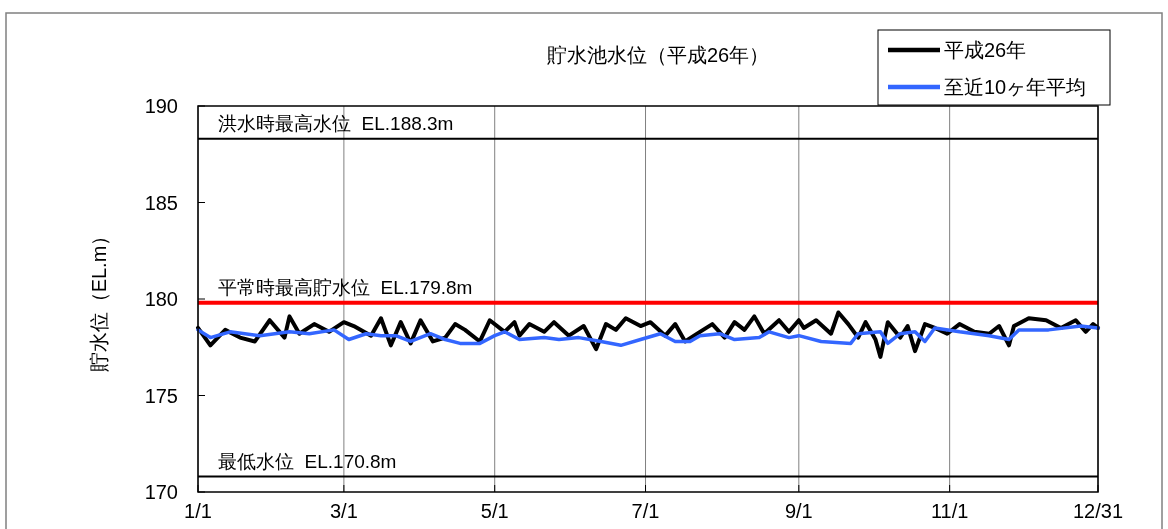 This screenshot has height=529, width=1168. Describe the element at coordinates (161, 395) in the screenshot. I see `y-tick-label: 175` at that location.